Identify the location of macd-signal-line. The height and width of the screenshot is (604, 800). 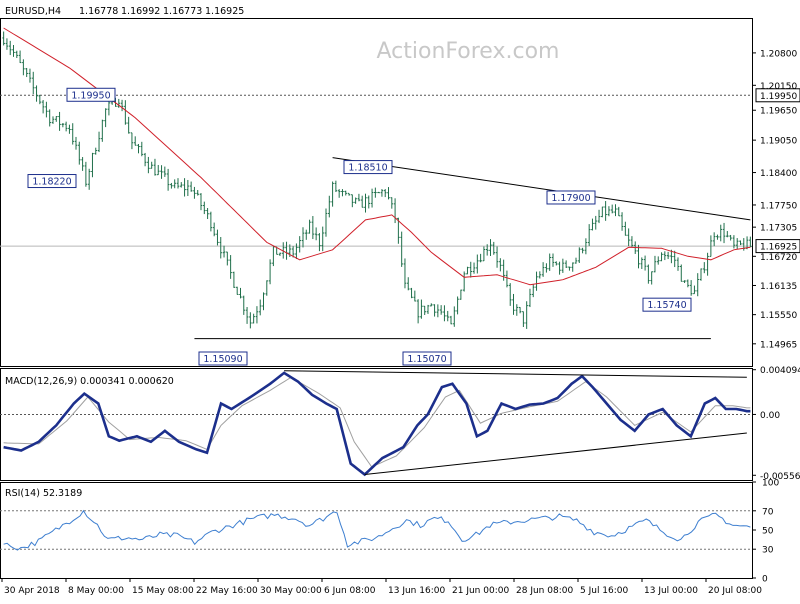
(377, 422).